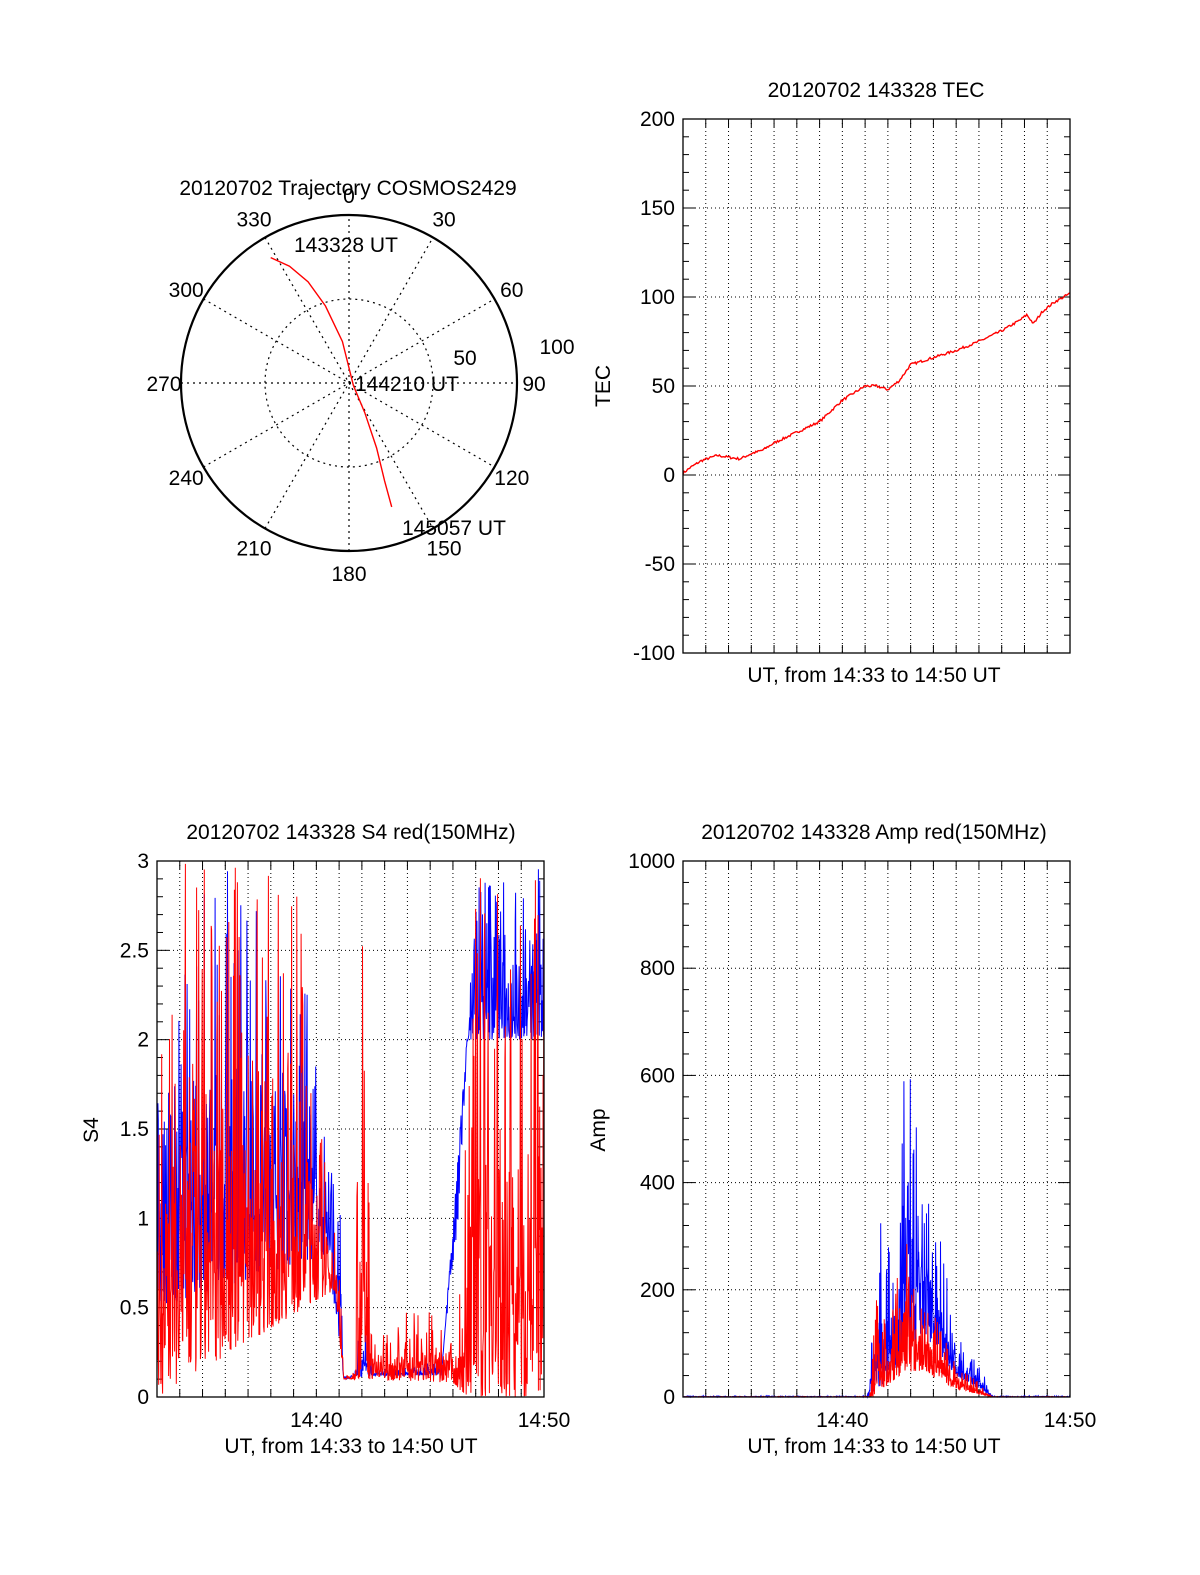 This screenshot has width=1200, height=1575. Describe the element at coordinates (134, 950) in the screenshot. I see `y-tick-label: 2.5` at that location.